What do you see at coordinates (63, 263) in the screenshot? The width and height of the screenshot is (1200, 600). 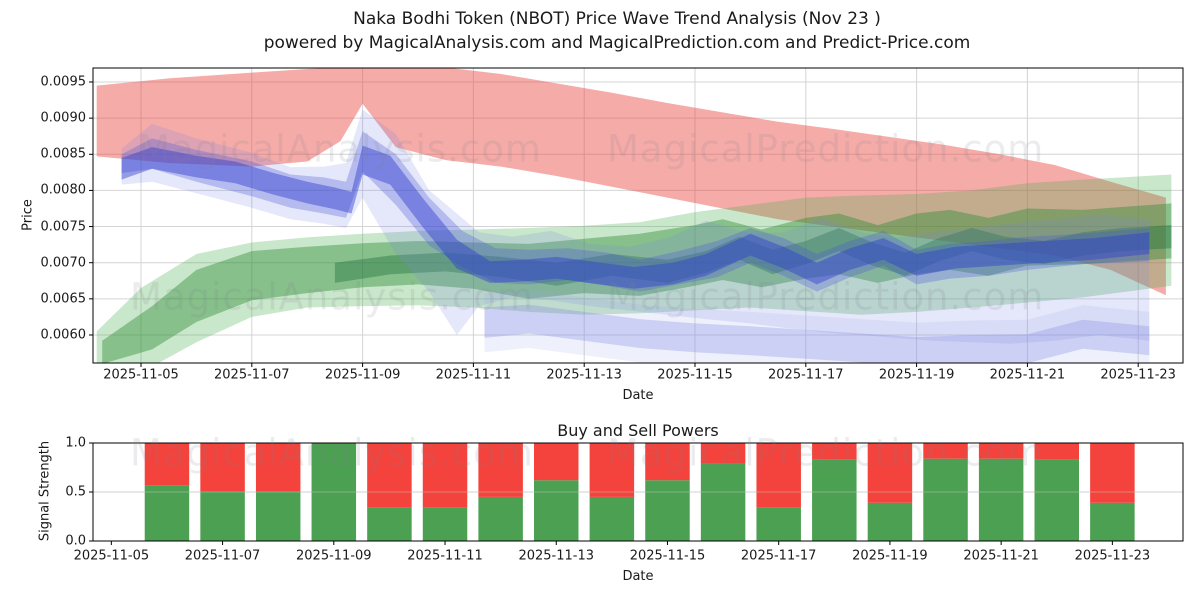 I see `price-ytick-0.0070: 0.0070` at bounding box center [63, 263].